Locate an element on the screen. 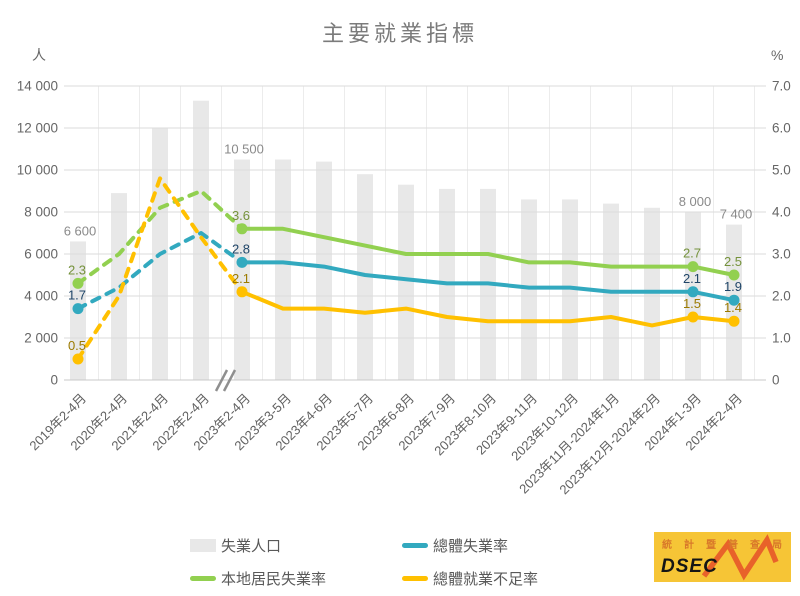 The width and height of the screenshot is (800, 596). bar-value-label: 10 500 is located at coordinates (244, 149).